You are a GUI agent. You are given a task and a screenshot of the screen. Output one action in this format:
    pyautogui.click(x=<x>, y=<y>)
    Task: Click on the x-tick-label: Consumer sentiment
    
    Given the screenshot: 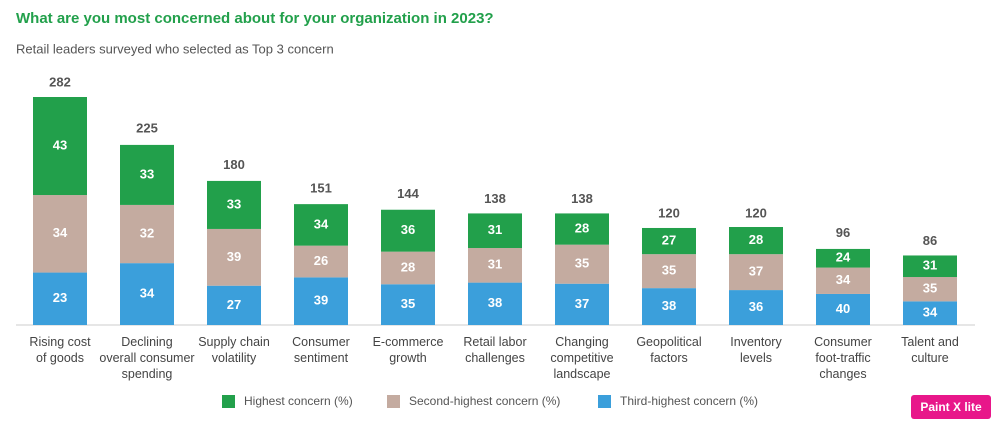 What is the action you would take?
    pyautogui.click(x=321, y=350)
    